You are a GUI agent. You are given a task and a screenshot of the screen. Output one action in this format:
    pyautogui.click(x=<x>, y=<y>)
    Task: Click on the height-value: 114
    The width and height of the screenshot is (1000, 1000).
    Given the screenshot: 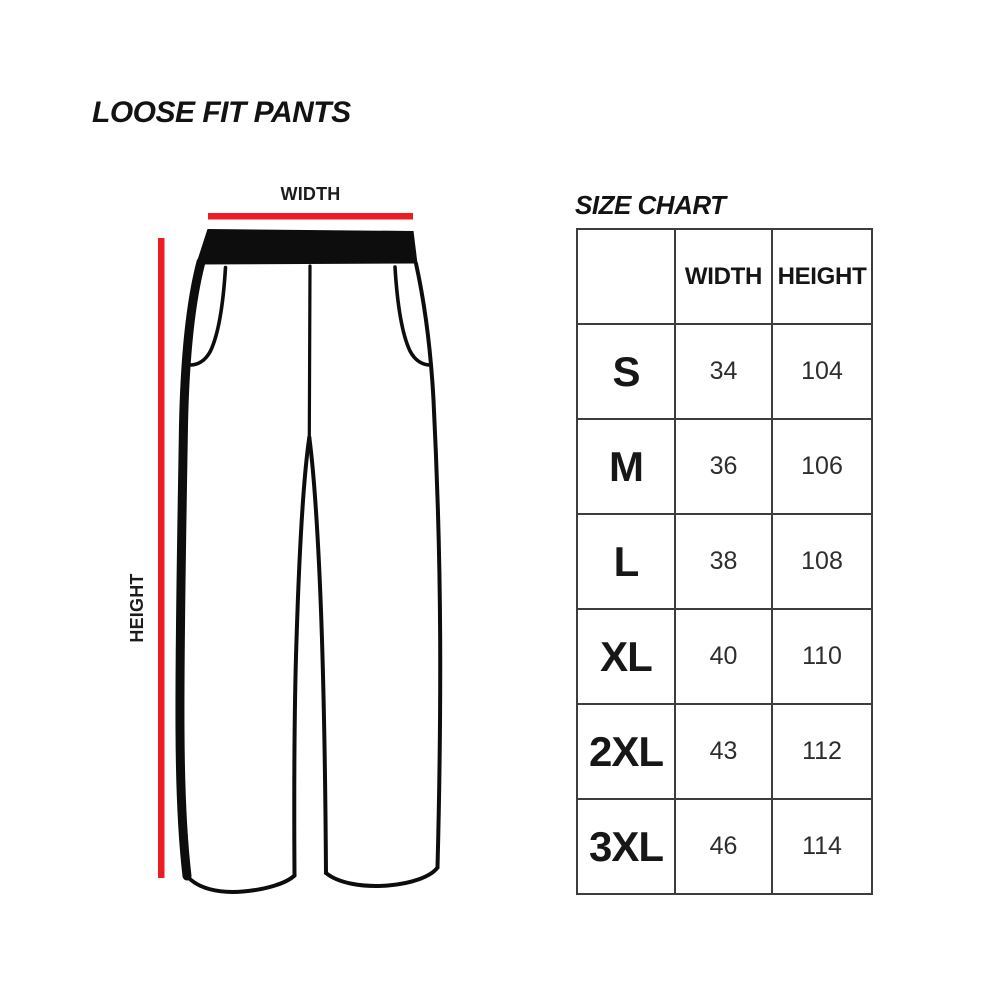 What is the action you would take?
    pyautogui.click(x=822, y=846)
    